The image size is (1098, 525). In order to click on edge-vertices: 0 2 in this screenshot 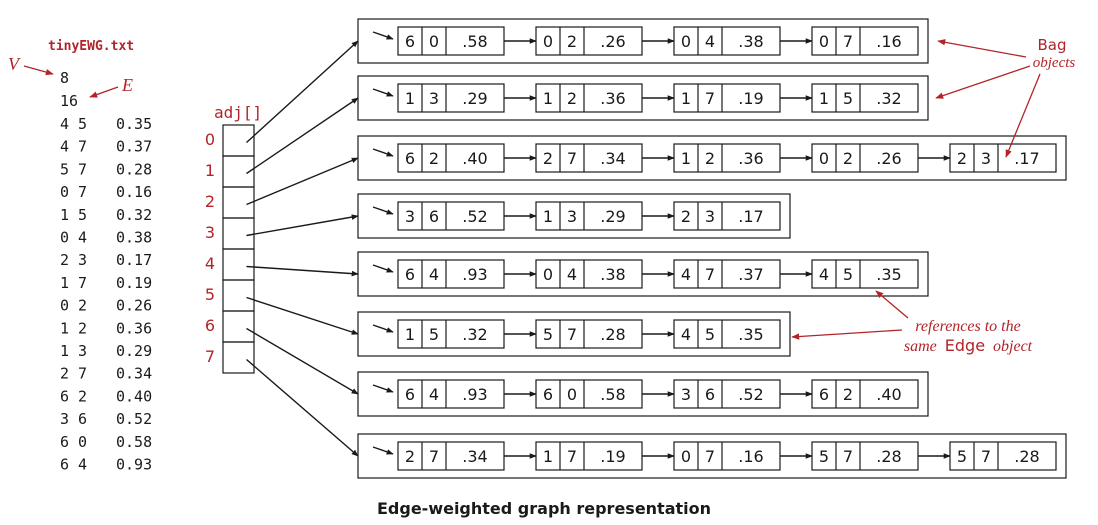, I will do `click(73, 306)`.